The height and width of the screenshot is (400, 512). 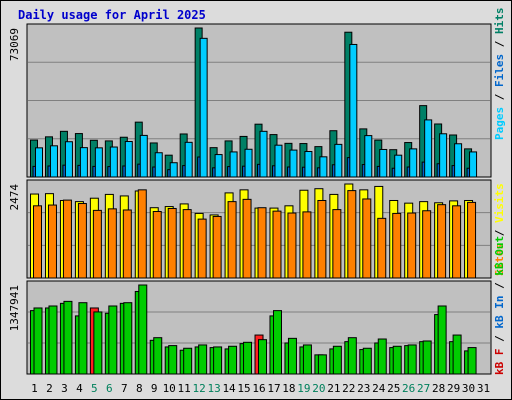 I want to click on legend-pages: Pages, so click(x=499, y=123).